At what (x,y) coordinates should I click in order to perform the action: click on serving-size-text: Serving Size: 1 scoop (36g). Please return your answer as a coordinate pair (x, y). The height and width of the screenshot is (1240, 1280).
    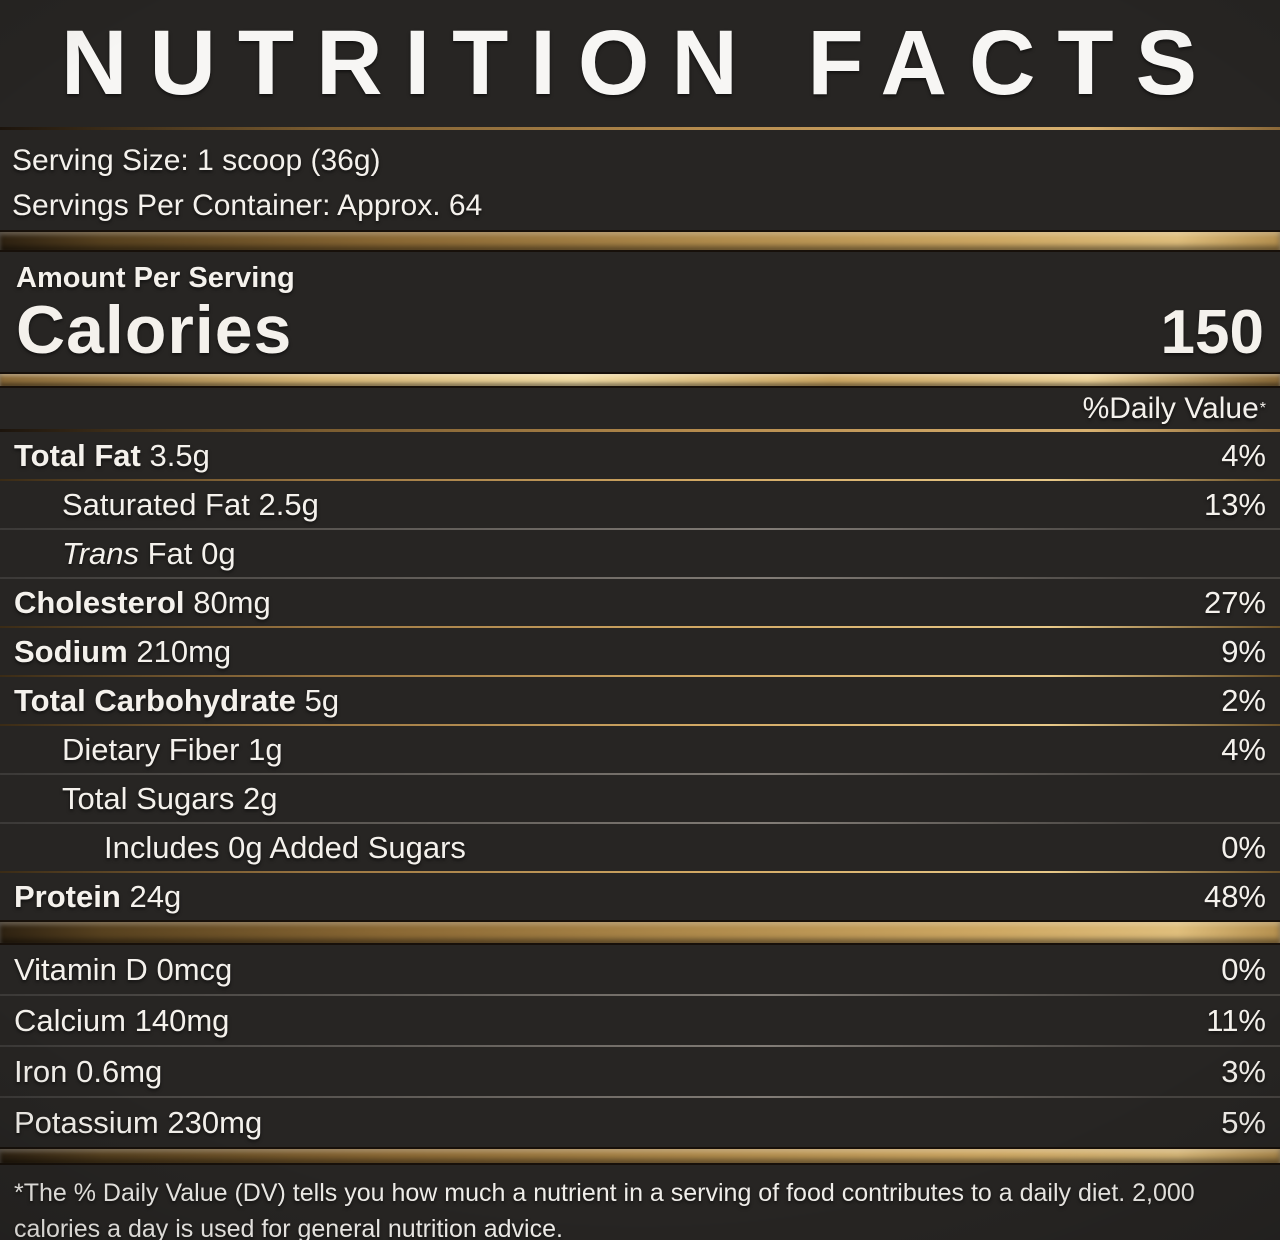
    Looking at the image, I should click on (196, 160).